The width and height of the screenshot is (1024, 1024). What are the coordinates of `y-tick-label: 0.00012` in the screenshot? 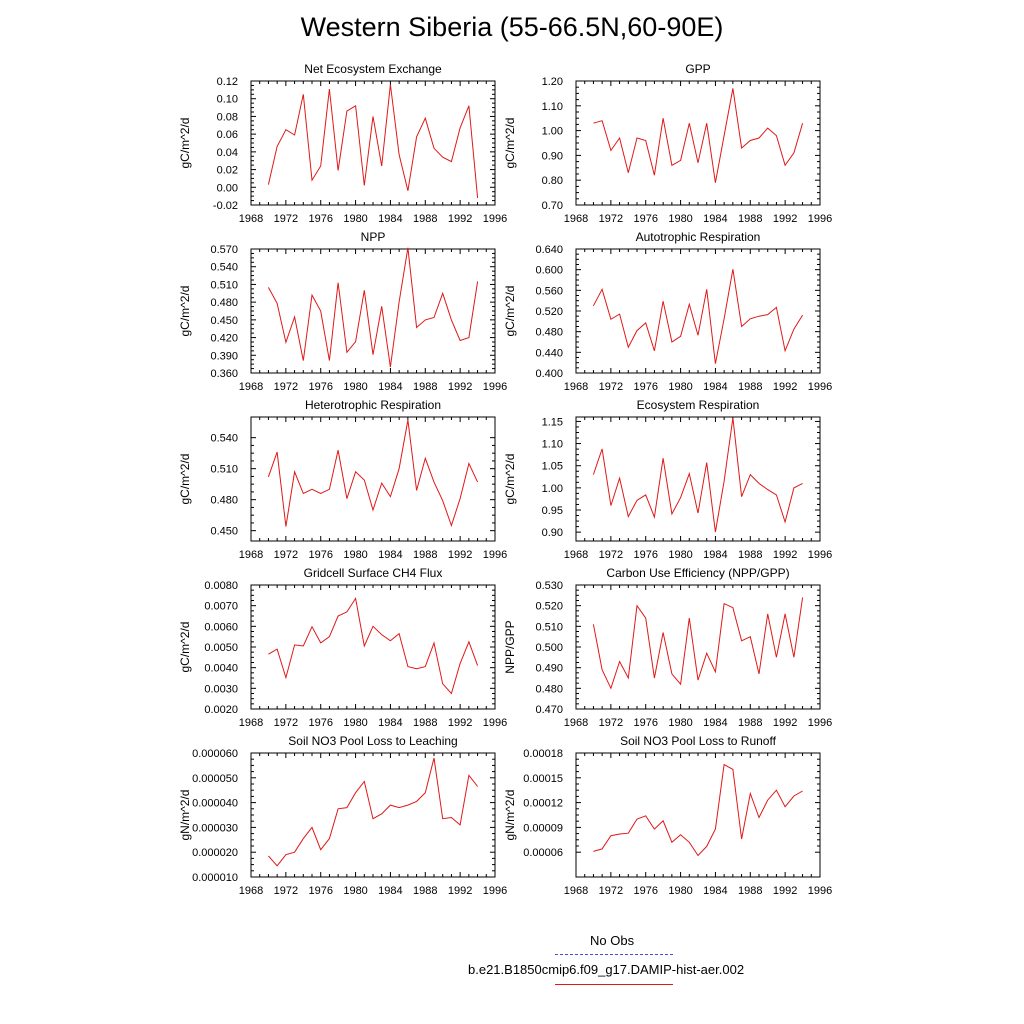 It's located at (543, 804).